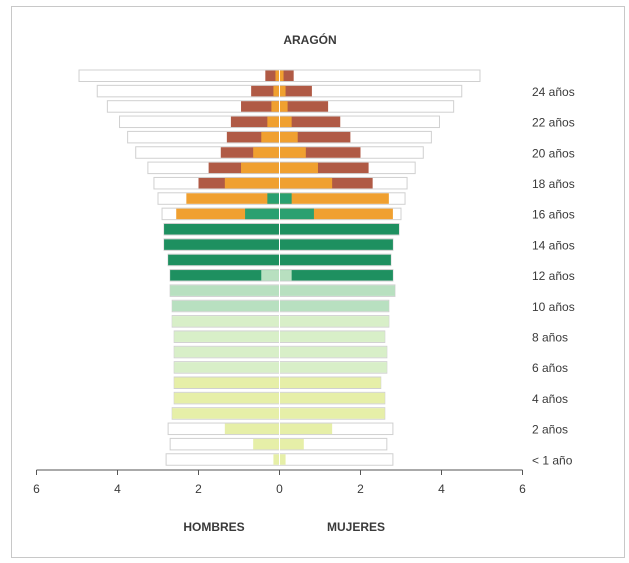  Describe the element at coordinates (550, 368) in the screenshot. I see `age-label: 6 años` at that location.